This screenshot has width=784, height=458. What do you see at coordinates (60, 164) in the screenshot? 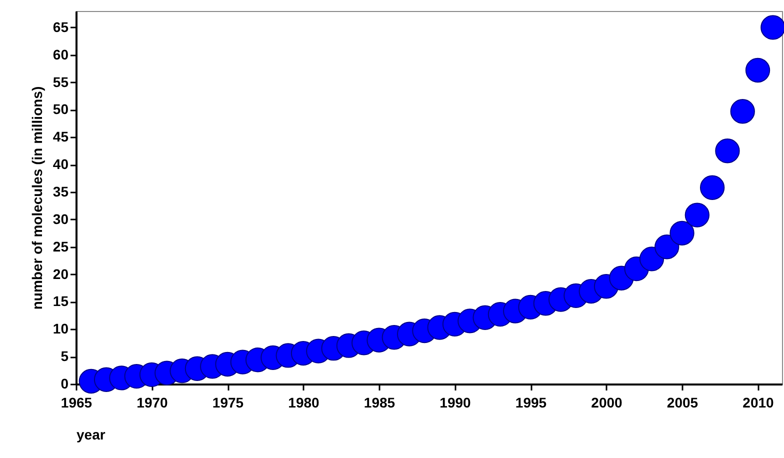
I see `y-tick-label: 40` at bounding box center [60, 164].